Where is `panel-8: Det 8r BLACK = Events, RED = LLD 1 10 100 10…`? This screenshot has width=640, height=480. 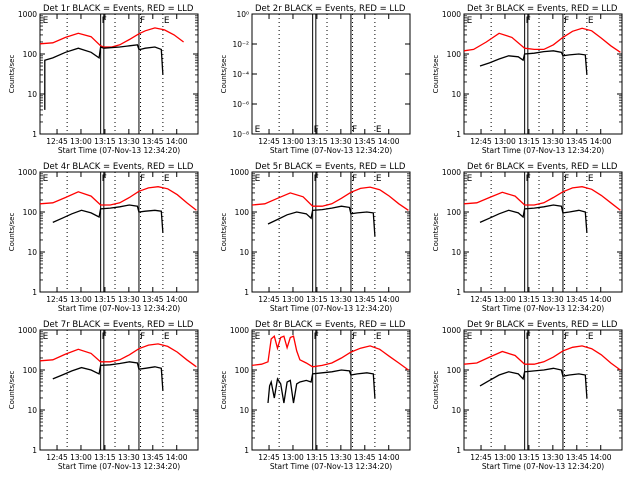
panel-8: Det 8r BLACK = Events, RED = LLD 1 10 100 10… is located at coordinates (315, 395).